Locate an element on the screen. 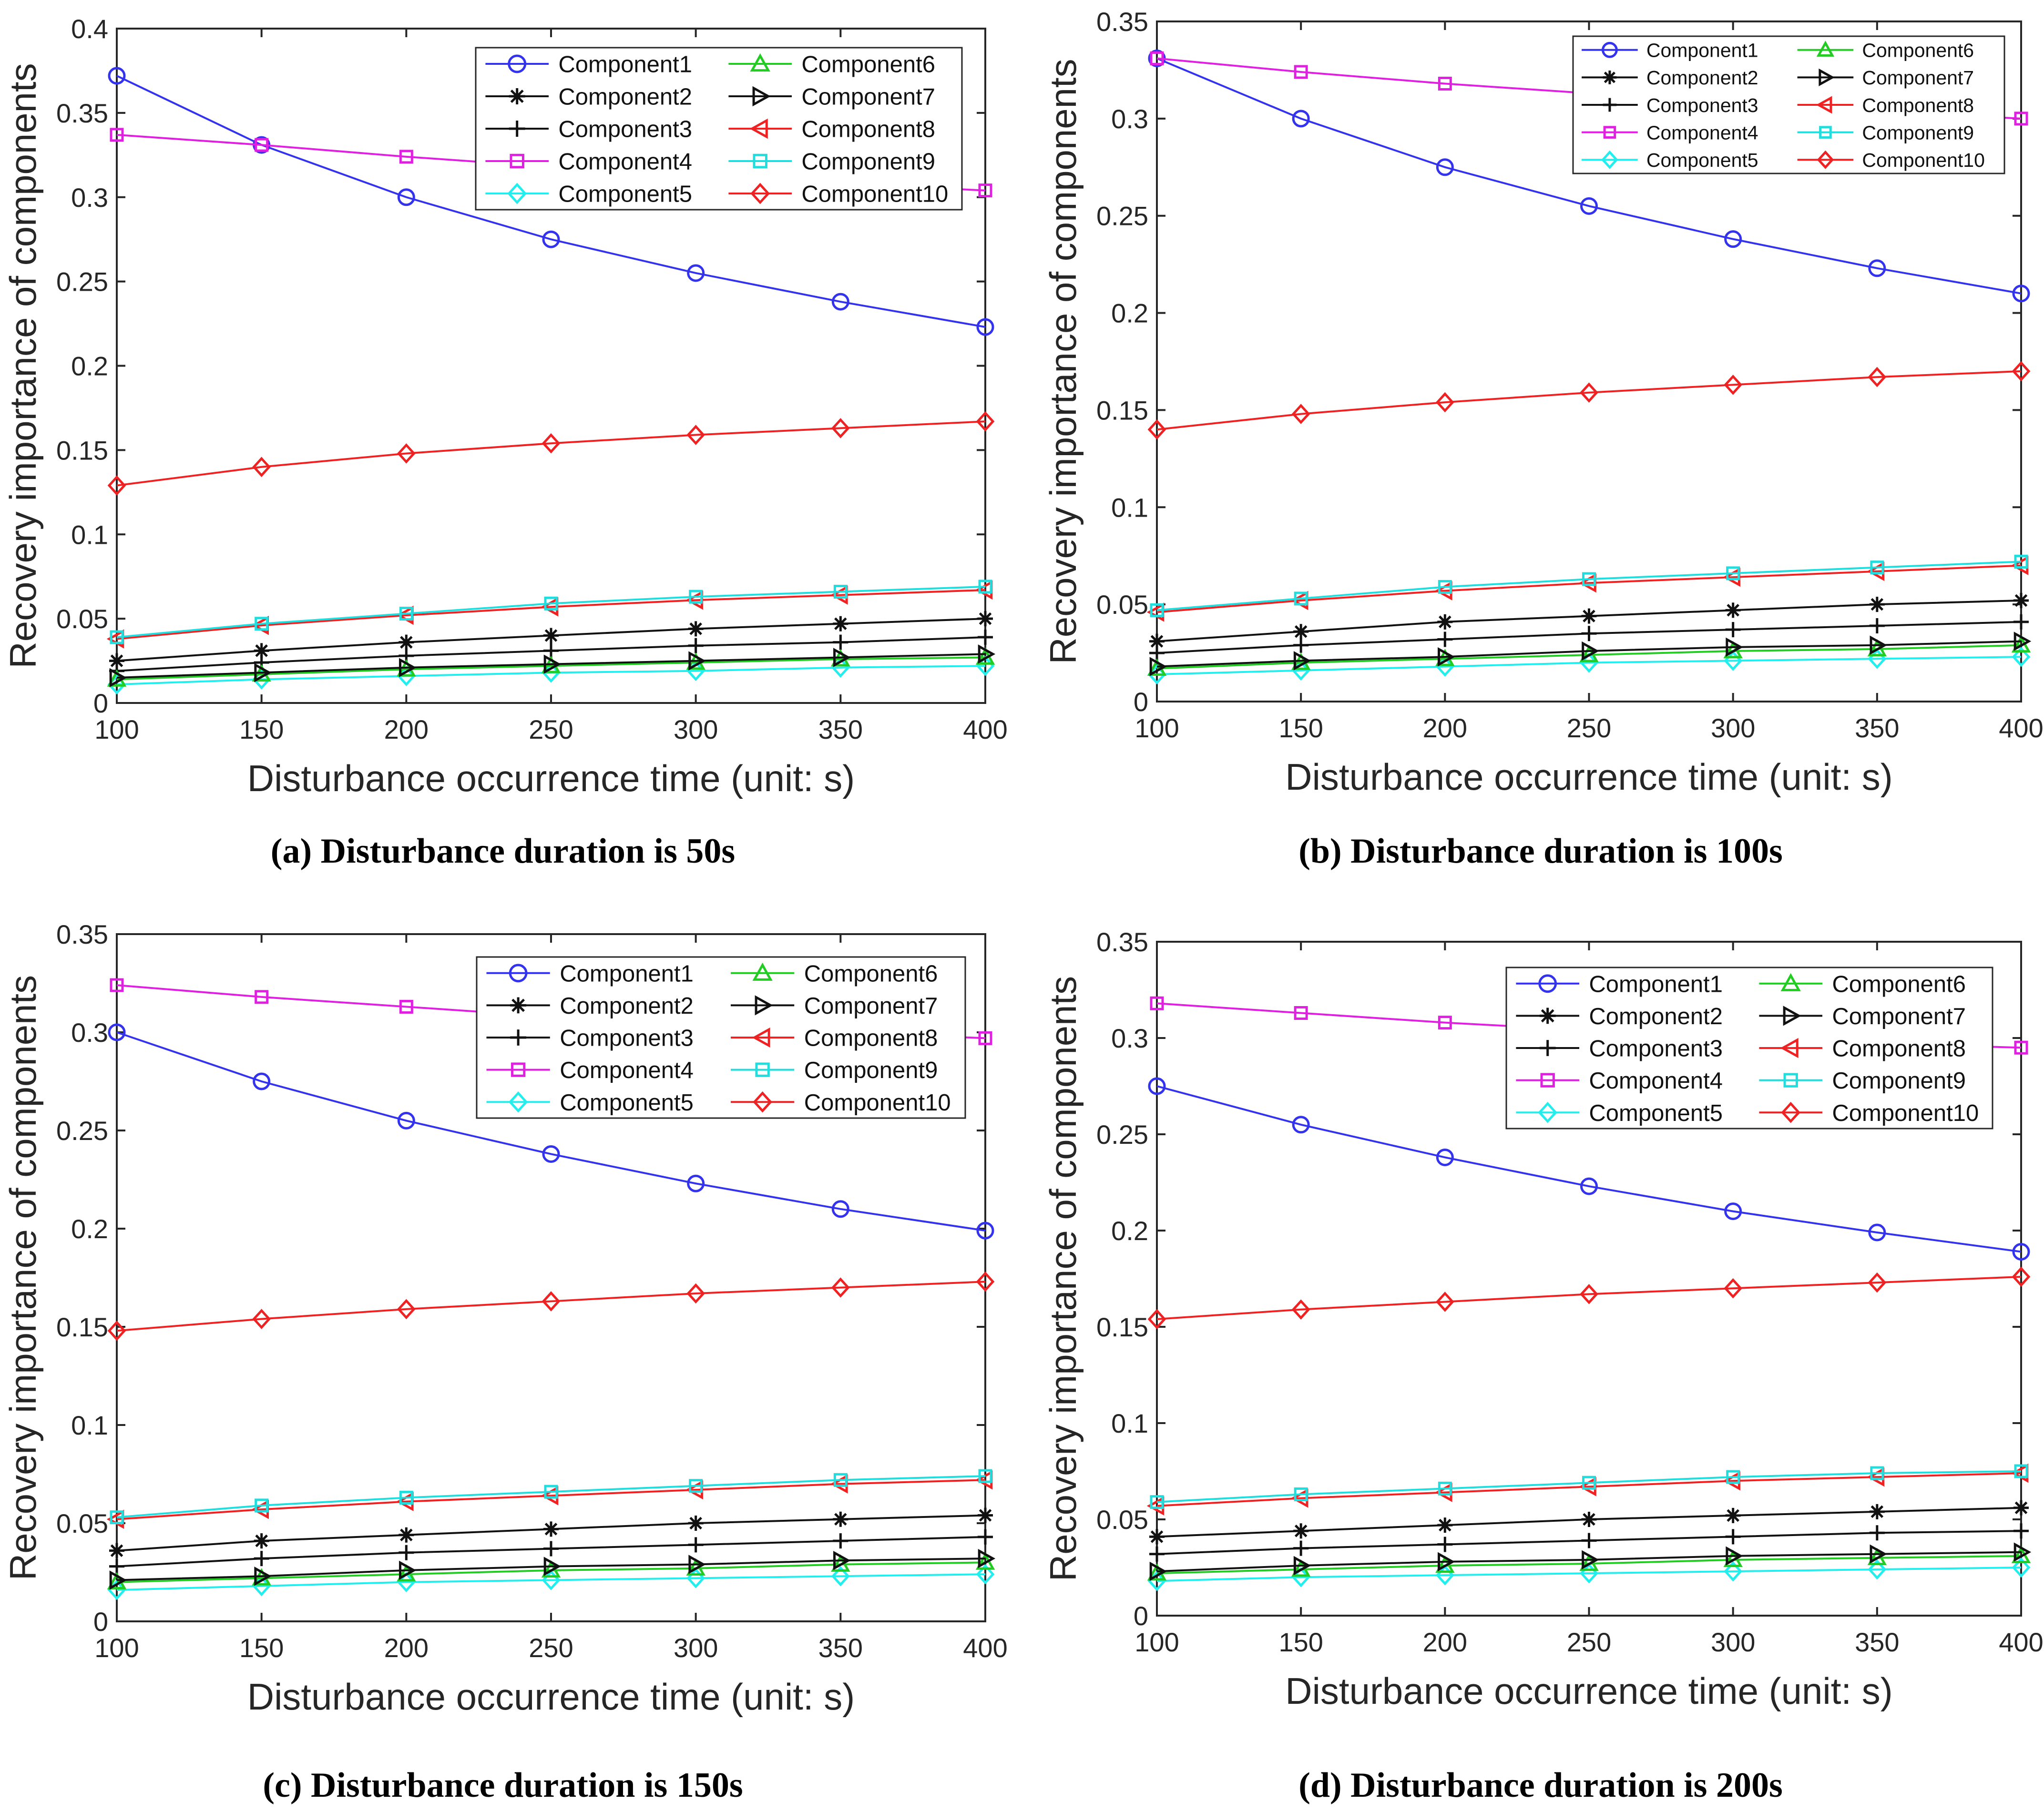 The height and width of the screenshot is (1812, 2044). legend-component10-marker is located at coordinates (760, 193).